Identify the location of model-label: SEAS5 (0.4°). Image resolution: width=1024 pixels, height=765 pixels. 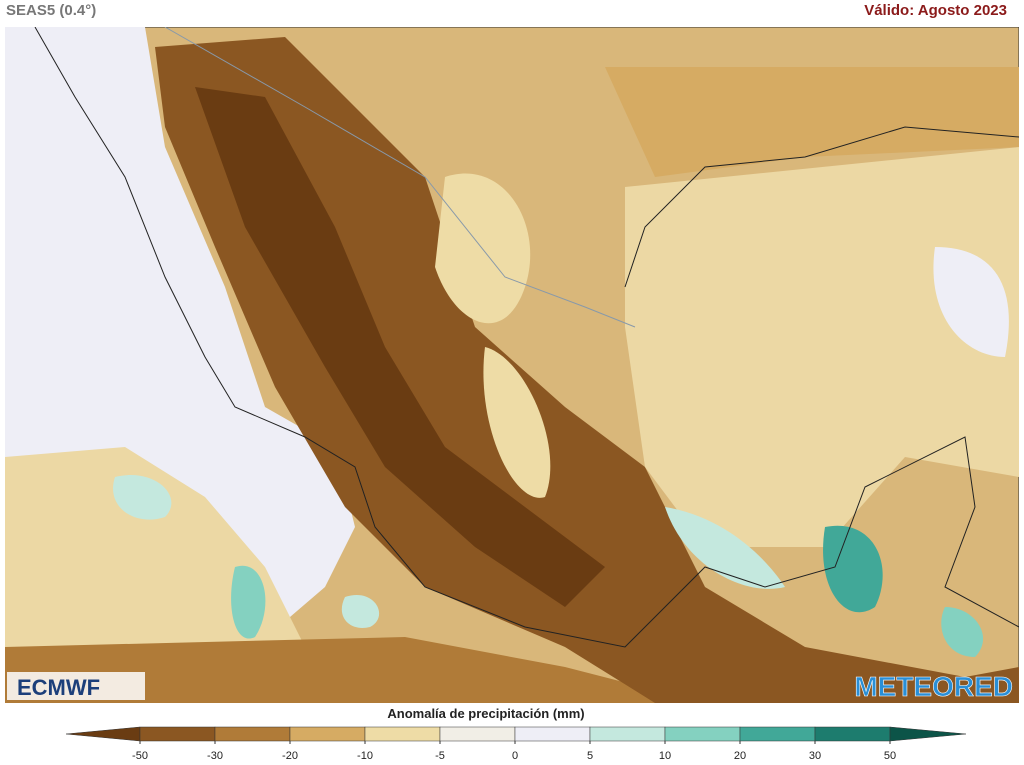
(51, 10).